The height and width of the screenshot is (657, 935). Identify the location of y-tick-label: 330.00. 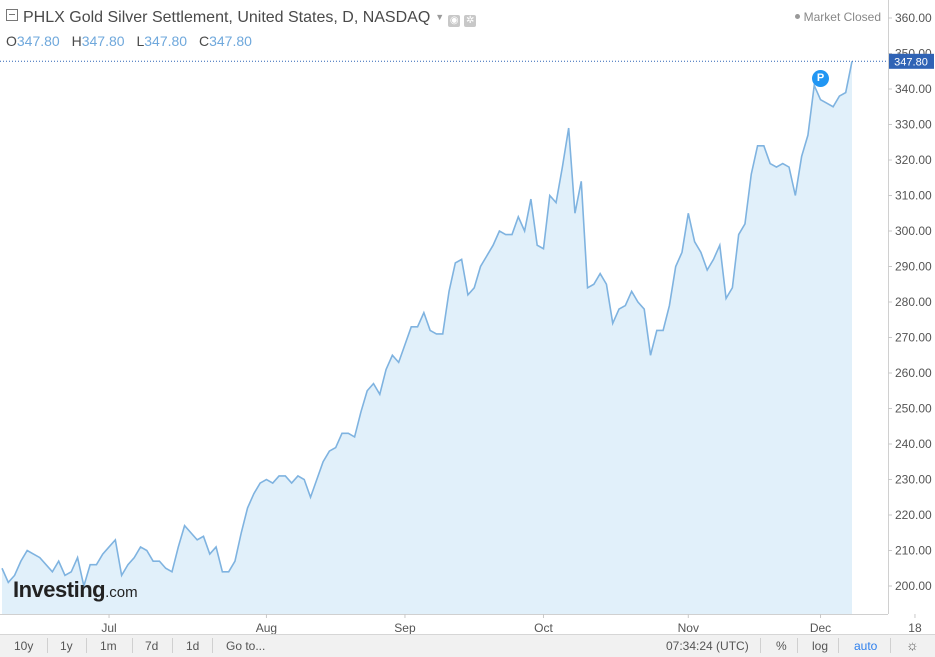
(913, 125).